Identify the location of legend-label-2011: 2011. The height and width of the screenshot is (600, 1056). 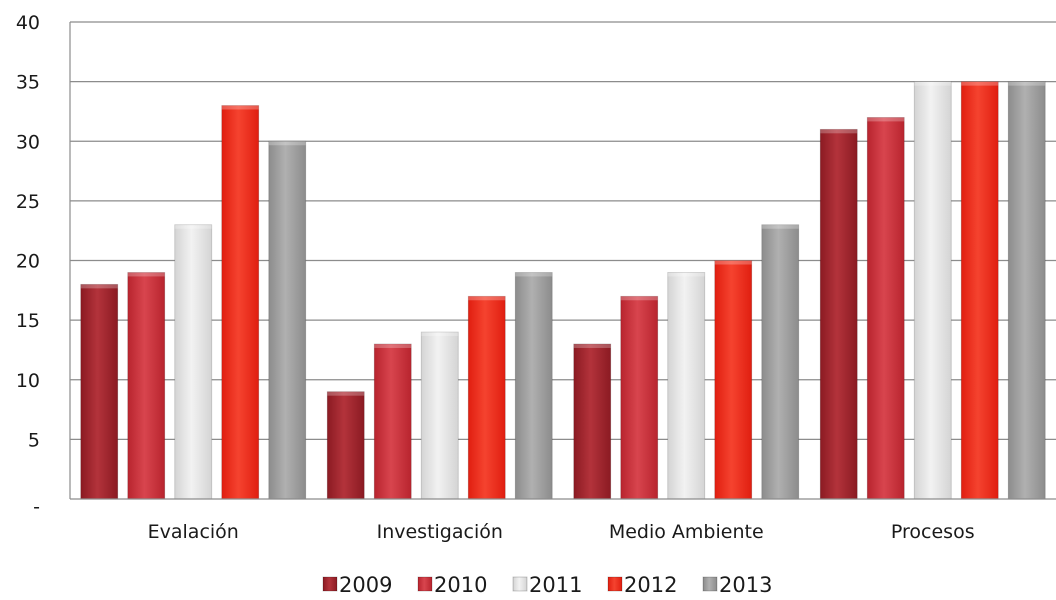
(555, 585).